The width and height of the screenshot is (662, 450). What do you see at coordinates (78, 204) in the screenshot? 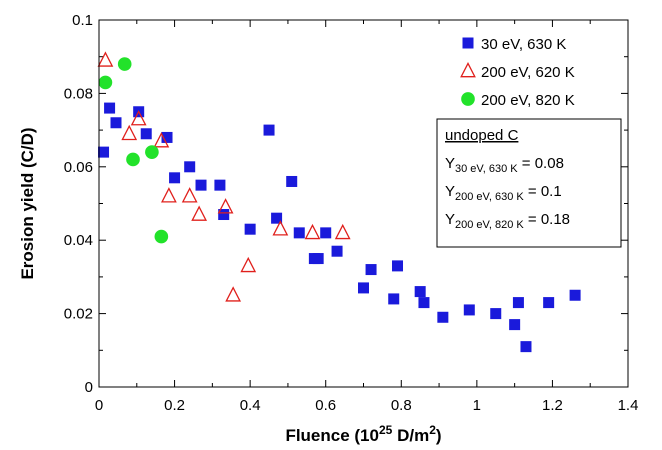
I see `y-tick-labels: 0 0.02 0.04 0.06 0.08 0.1` at bounding box center [78, 204].